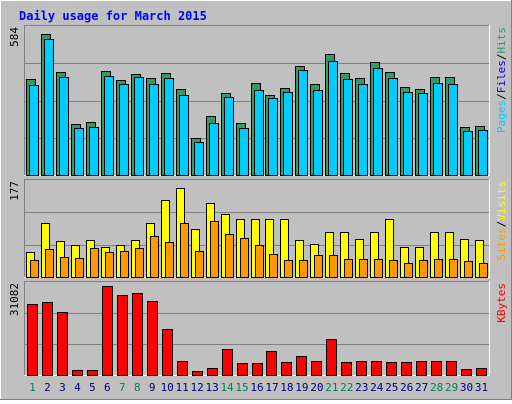  What do you see at coordinates (122, 387) in the screenshot?
I see `x-tick-label: 7` at bounding box center [122, 387].